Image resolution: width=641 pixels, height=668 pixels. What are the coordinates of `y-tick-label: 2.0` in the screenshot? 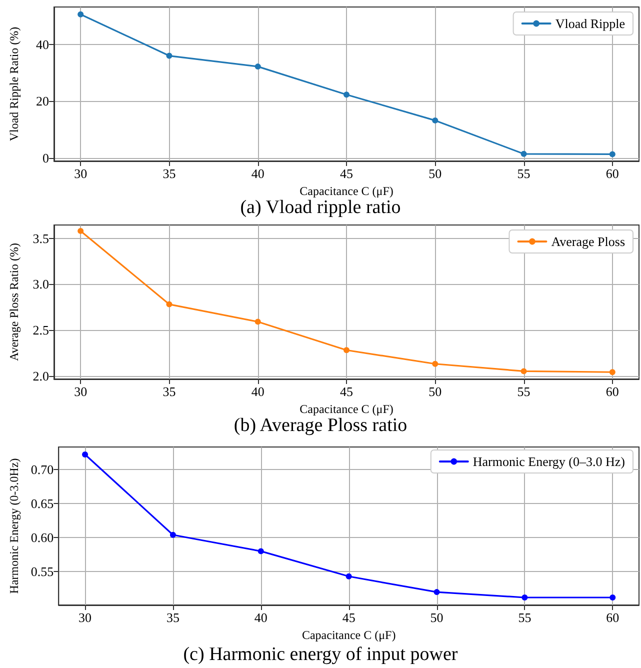 It's located at (40, 376).